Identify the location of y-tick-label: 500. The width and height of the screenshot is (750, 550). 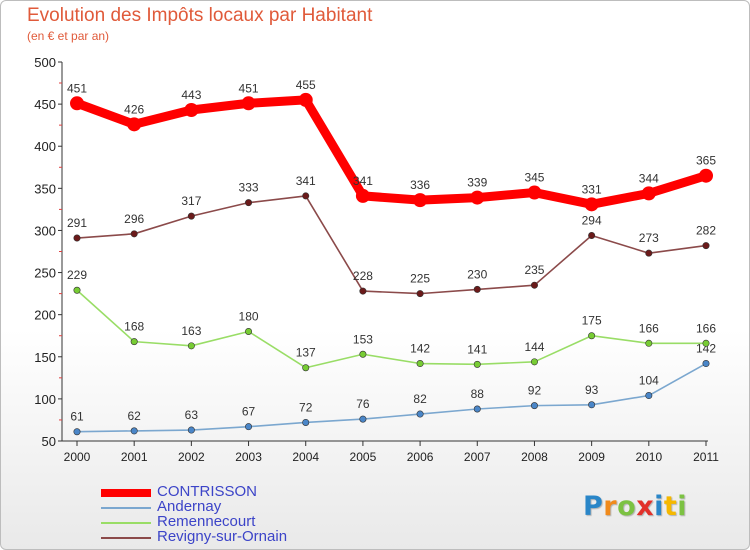
(45, 62).